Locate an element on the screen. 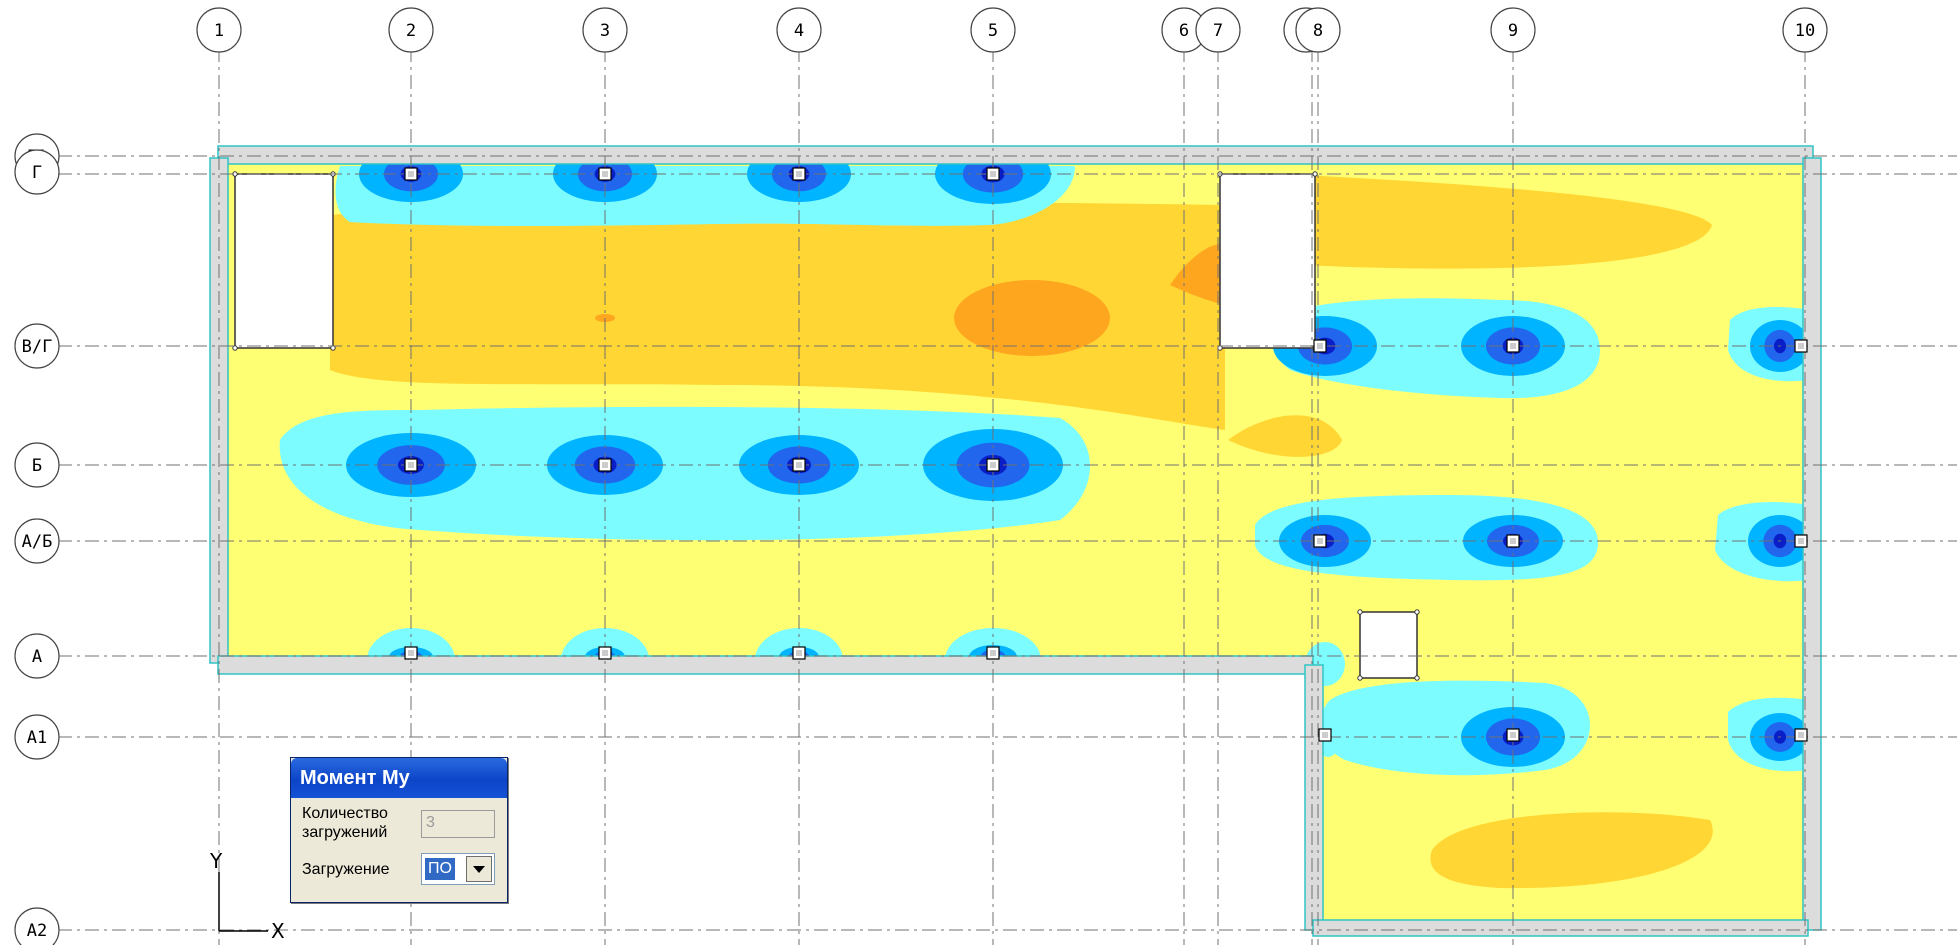 The height and width of the screenshot is (945, 1957). axis-label: 2 is located at coordinates (411, 31).